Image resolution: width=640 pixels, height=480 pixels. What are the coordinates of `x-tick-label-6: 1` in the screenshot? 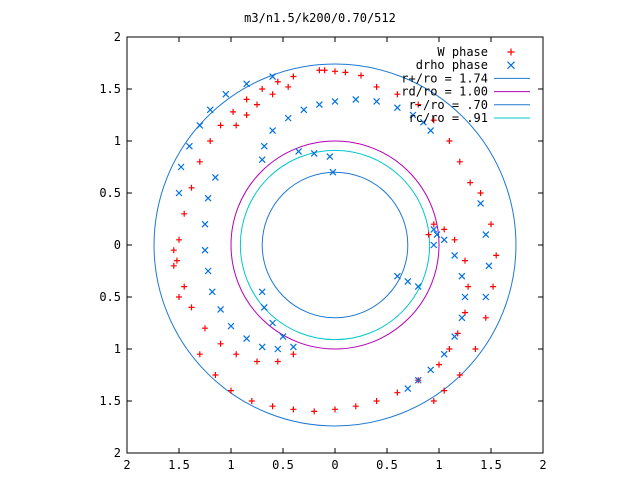 It's located at (438, 465).